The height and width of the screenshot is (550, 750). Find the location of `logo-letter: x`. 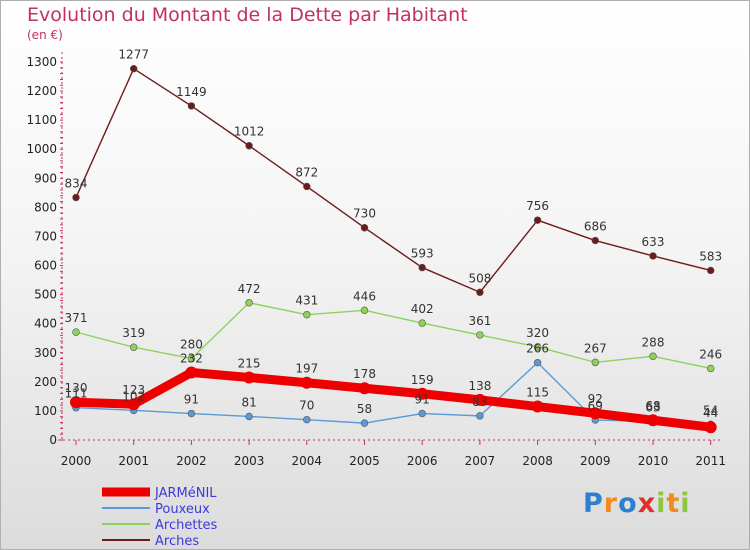

logo-letter: x is located at coordinates (647, 503).